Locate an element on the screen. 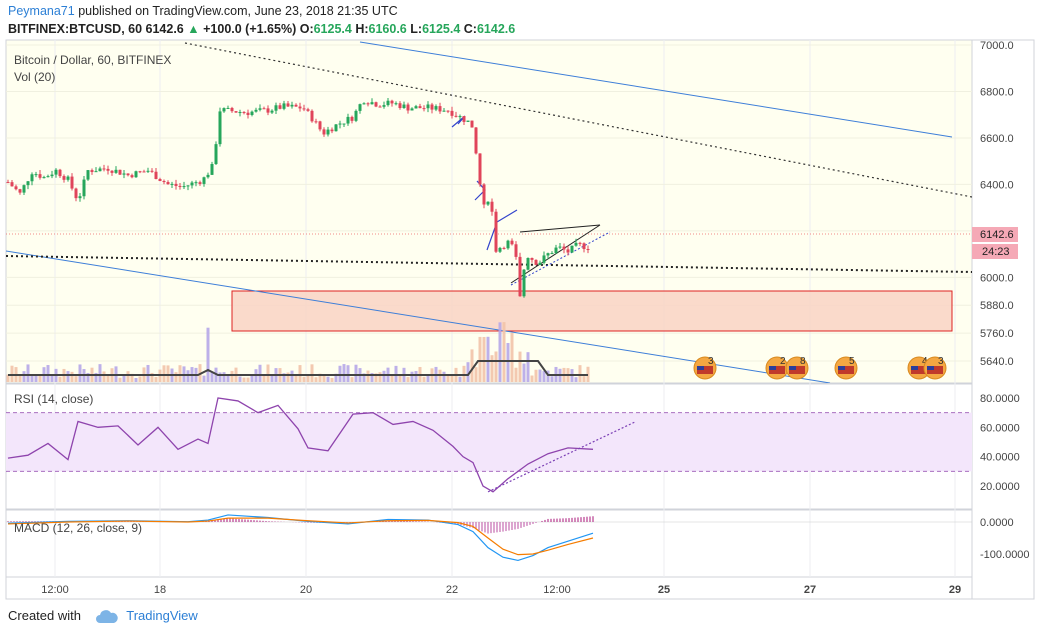 This screenshot has height=634, width=1039. price-tick-label: 6400.0 is located at coordinates (997, 185).